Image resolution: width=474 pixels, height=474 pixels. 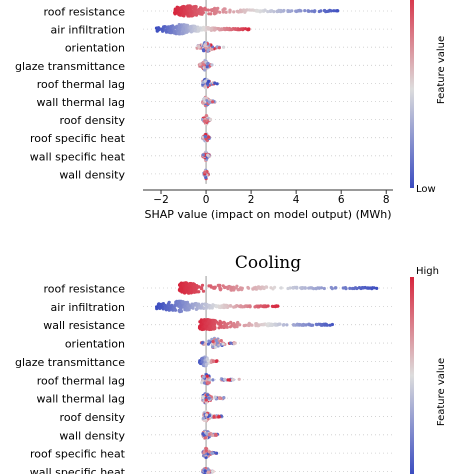 What do you see at coordinates (70, 66) in the screenshot?
I see `feature-label: glaze transmittance` at bounding box center [70, 66].